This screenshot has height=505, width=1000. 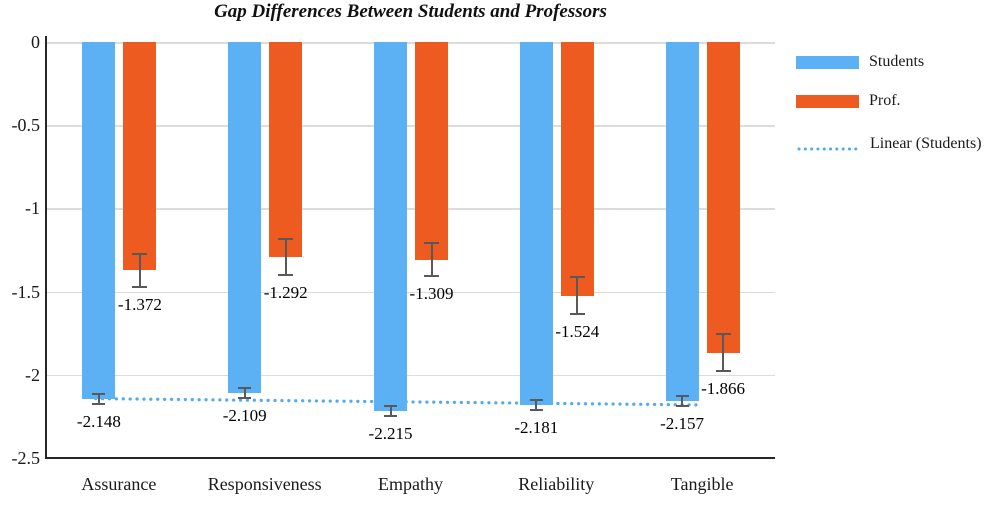 What do you see at coordinates (26, 125) in the screenshot?
I see `y-tick-label: -0.5` at bounding box center [26, 125].